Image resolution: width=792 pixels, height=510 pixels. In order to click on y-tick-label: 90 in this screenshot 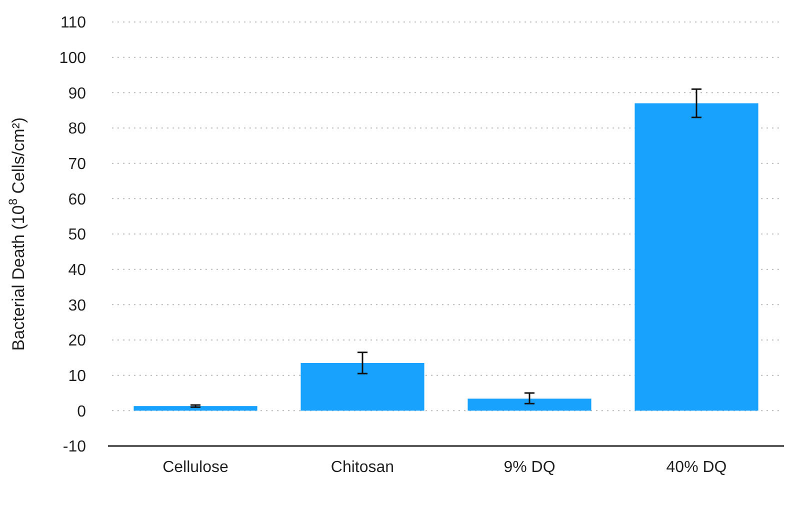, I will do `click(77, 93)`.